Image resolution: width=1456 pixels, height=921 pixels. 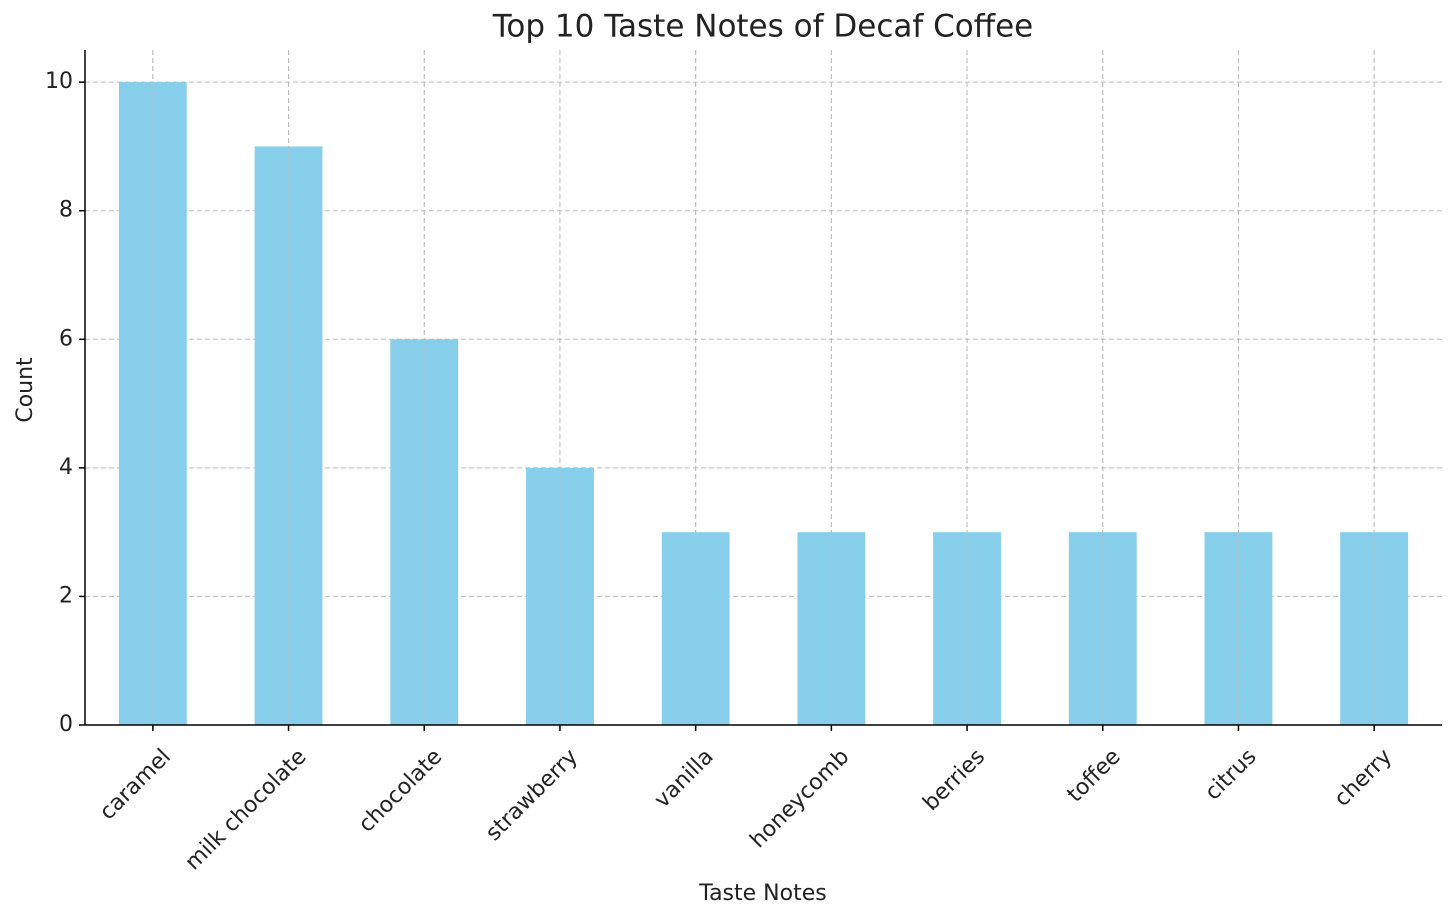 I want to click on x-tick-label: strawberry, so click(x=532, y=795).